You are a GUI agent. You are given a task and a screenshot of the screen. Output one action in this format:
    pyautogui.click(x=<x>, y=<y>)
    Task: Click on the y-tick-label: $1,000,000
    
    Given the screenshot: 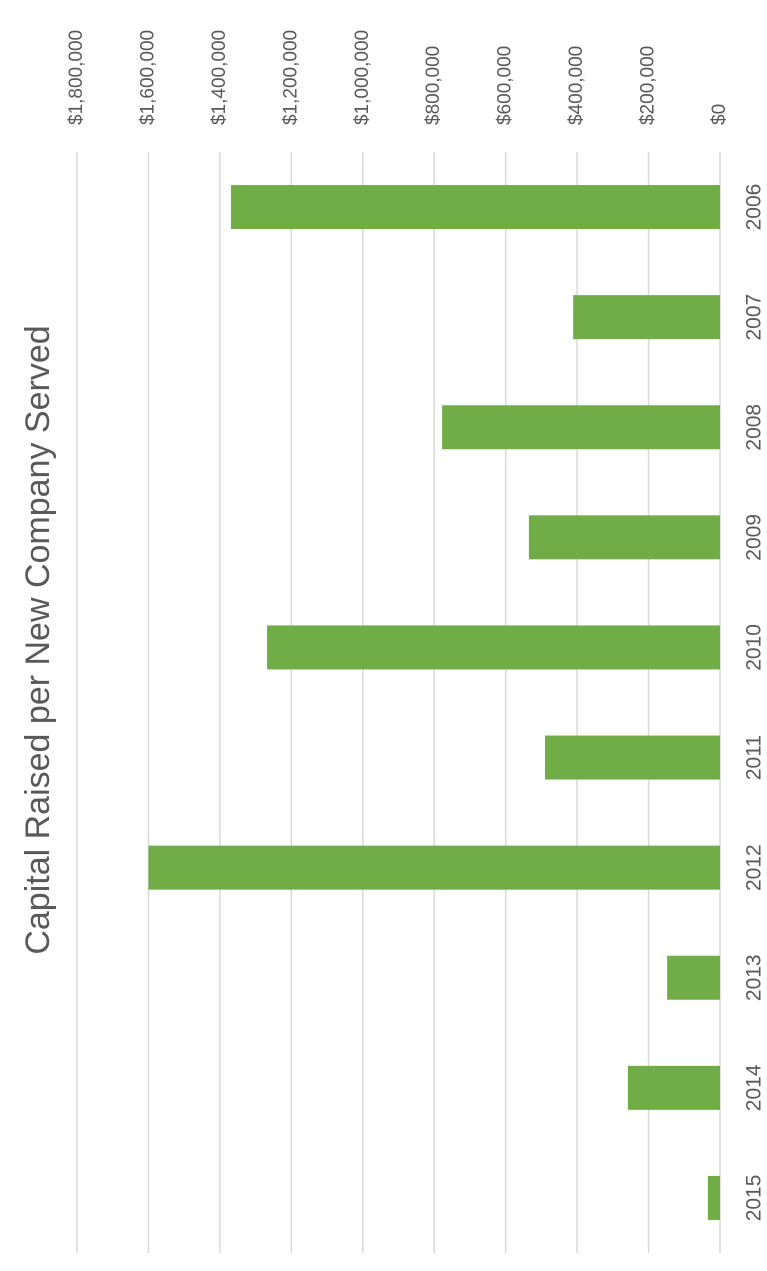 What is the action you would take?
    pyautogui.click(x=362, y=77)
    